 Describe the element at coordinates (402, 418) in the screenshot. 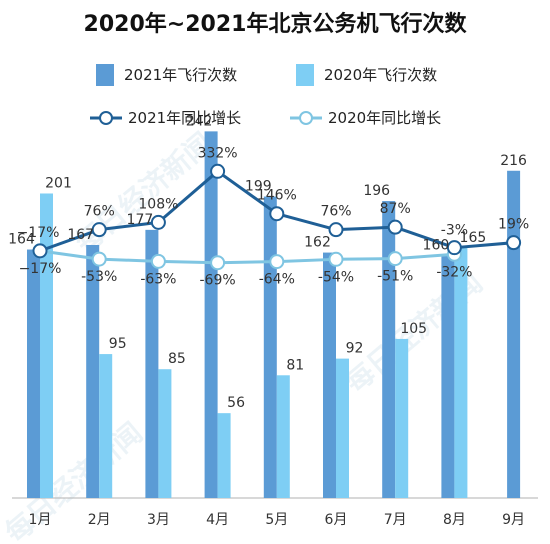

I see `bar-2020-7月` at that location.